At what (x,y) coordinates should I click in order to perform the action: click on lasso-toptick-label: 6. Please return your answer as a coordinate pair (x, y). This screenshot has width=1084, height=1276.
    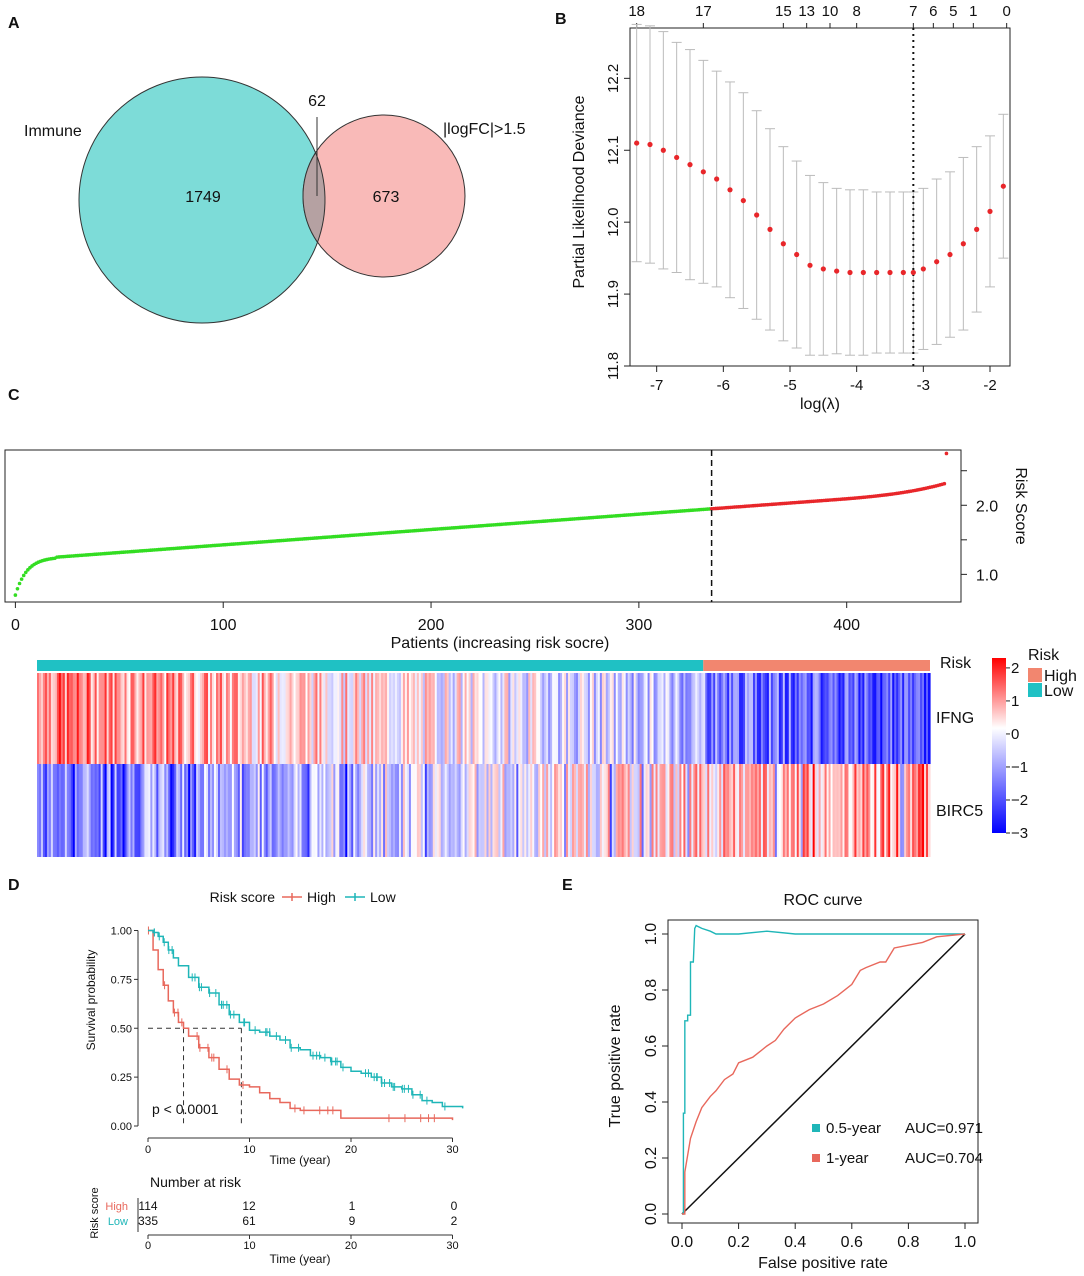
    Looking at the image, I should click on (933, 11).